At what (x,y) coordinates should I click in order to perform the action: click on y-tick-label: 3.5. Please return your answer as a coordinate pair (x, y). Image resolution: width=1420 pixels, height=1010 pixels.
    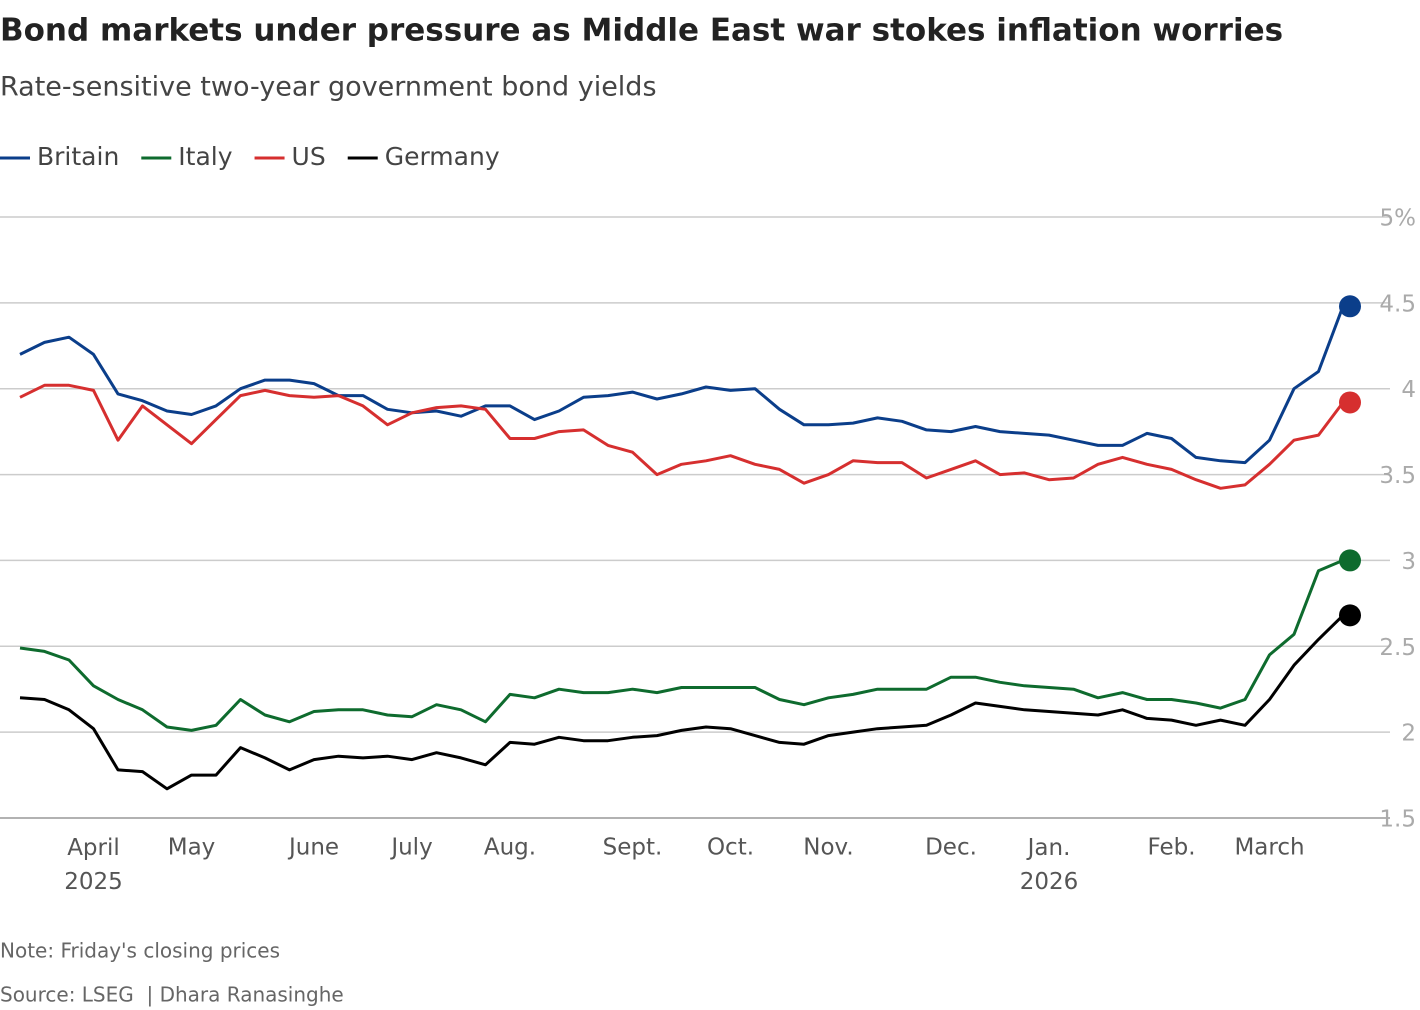
    Looking at the image, I should click on (1397, 476).